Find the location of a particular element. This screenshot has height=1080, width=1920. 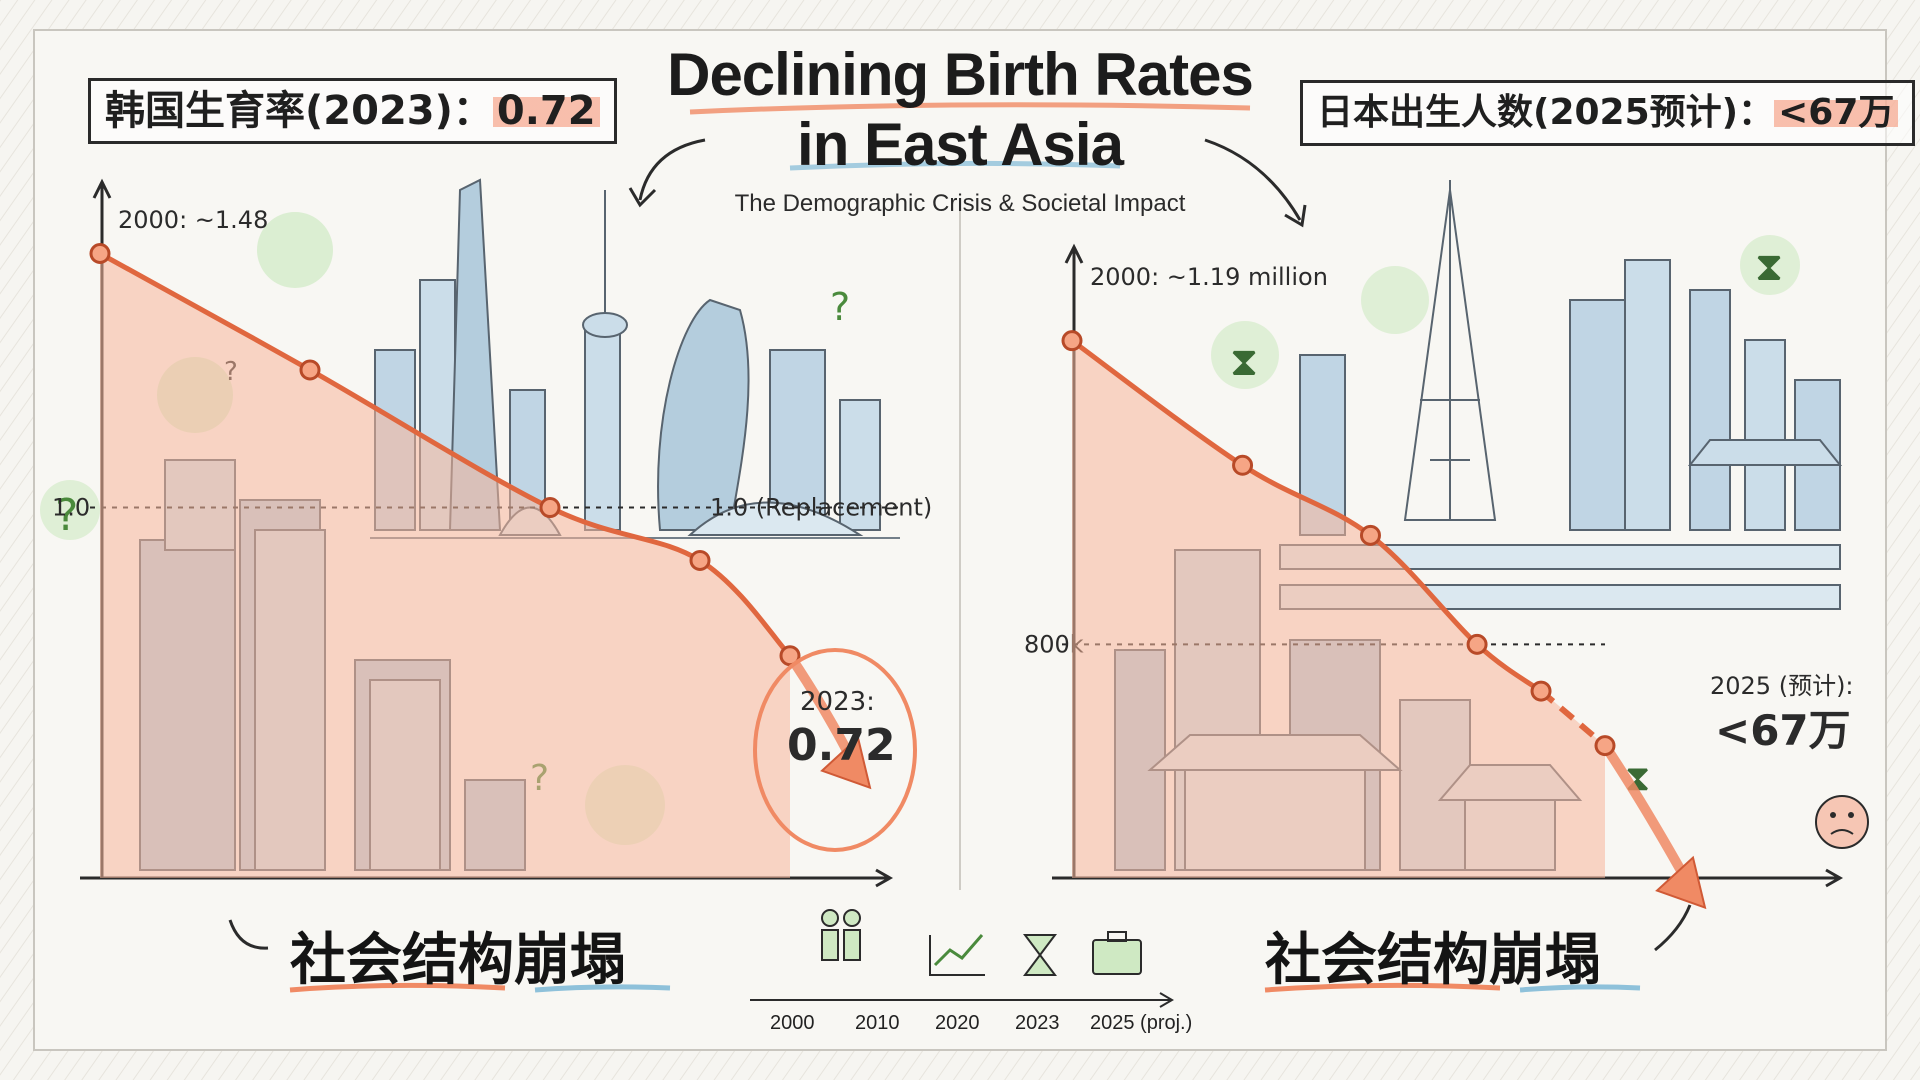

briefcase-icon is located at coordinates (1117, 953).